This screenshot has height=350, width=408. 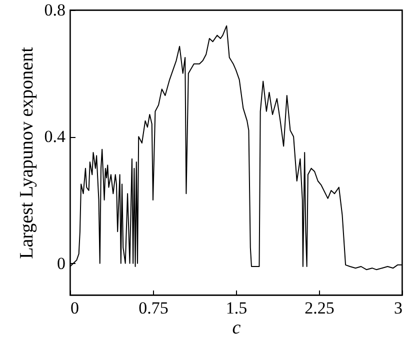 What do you see at coordinates (27, 152) in the screenshot?
I see `y-axis-title: Largest Lyapunov exponent` at bounding box center [27, 152].